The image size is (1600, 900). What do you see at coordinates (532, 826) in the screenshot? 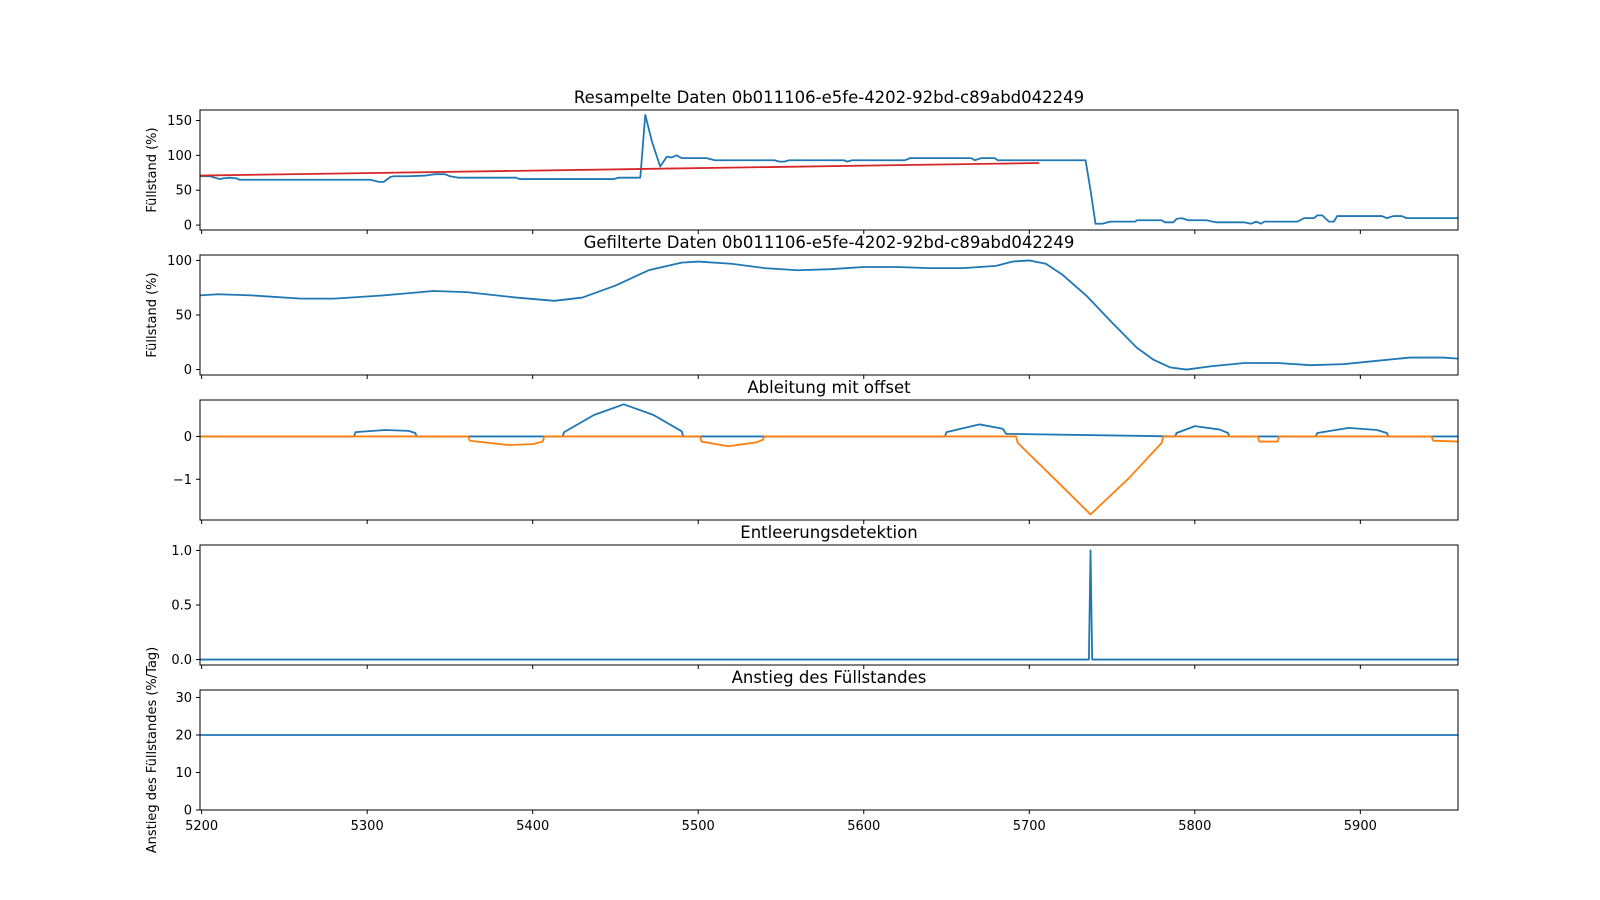
I see `x-tick-label: 5400` at bounding box center [532, 826].